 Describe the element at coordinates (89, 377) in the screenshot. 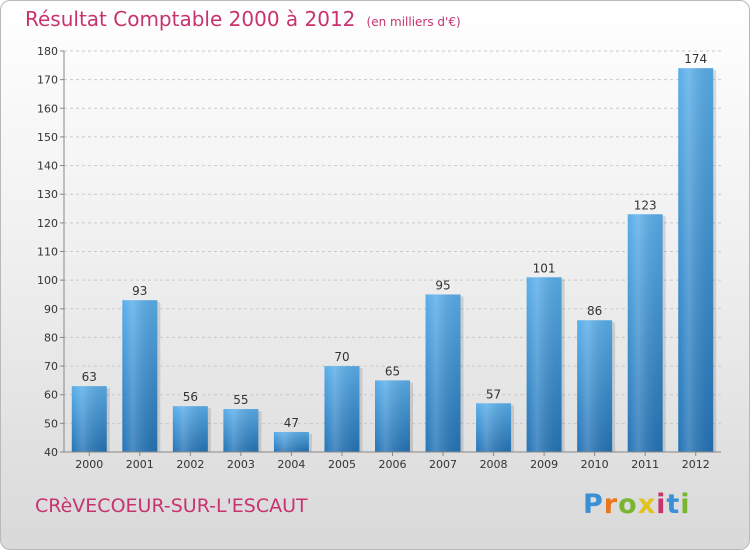

I see `data-label: 63` at that location.